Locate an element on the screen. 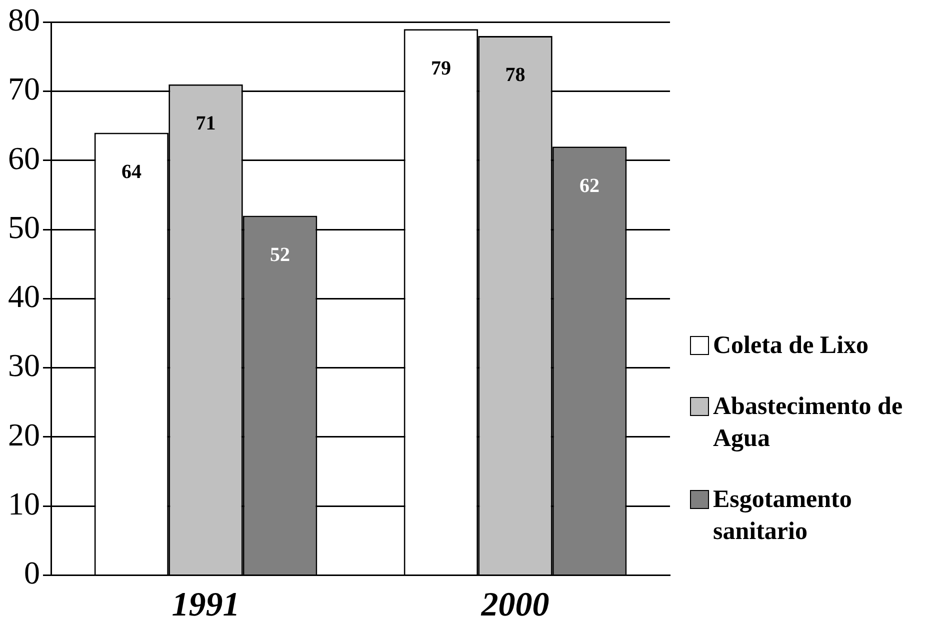  x-tick-label: 1991 is located at coordinates (206, 605).